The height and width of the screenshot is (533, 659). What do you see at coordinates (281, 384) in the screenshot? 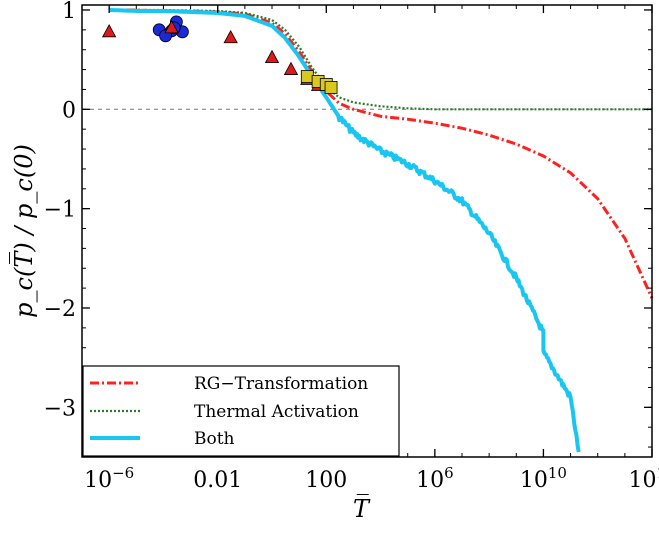
I see `legend-label-rg: RG−Transformation` at bounding box center [281, 384].